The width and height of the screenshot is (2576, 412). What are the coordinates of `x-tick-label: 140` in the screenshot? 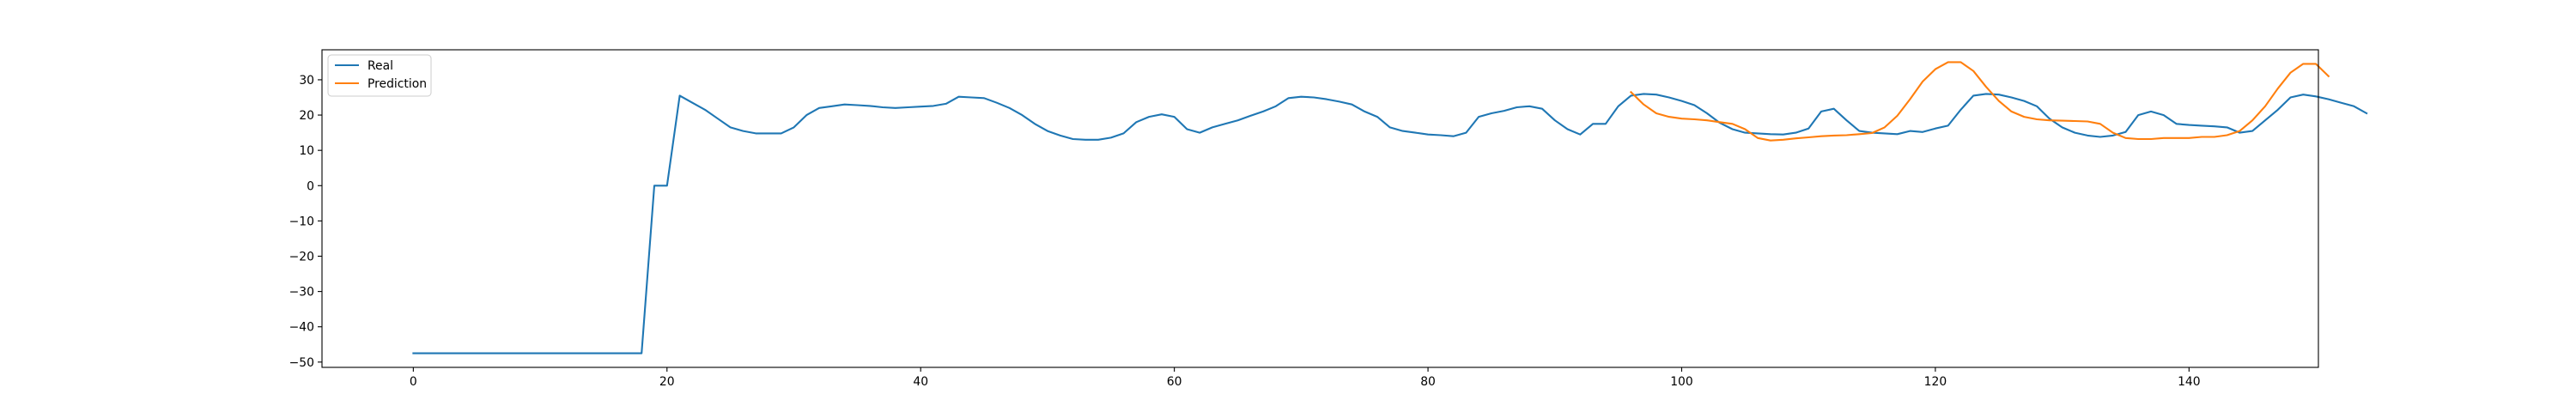 It's located at (2189, 382).